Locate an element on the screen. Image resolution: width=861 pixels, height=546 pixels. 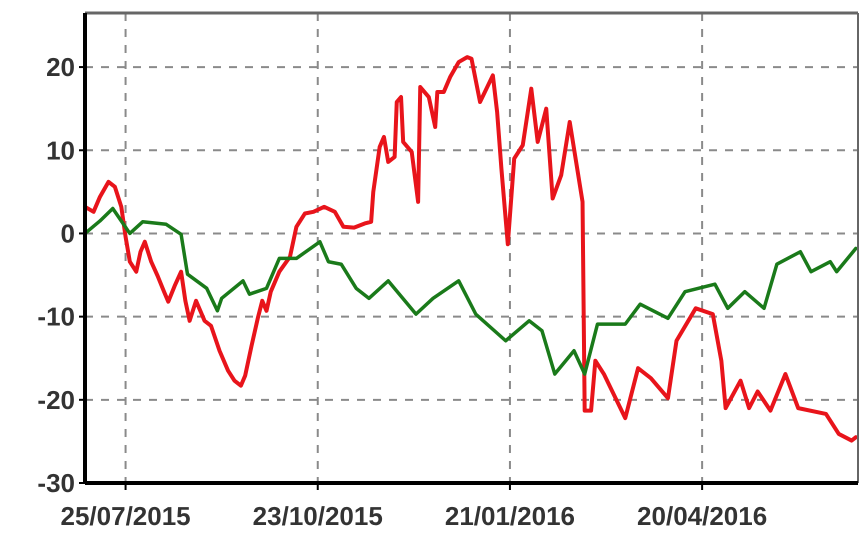
y-tick-label: -10 is located at coordinates (56, 317).